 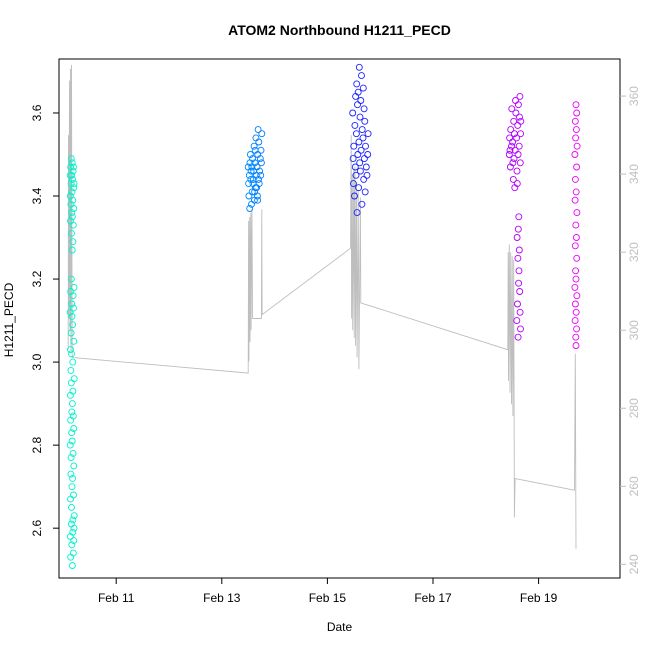 I want to click on y-axis: 2.6 2.8 3.0 3.2 3.4 3.6, so click(x=44, y=320).